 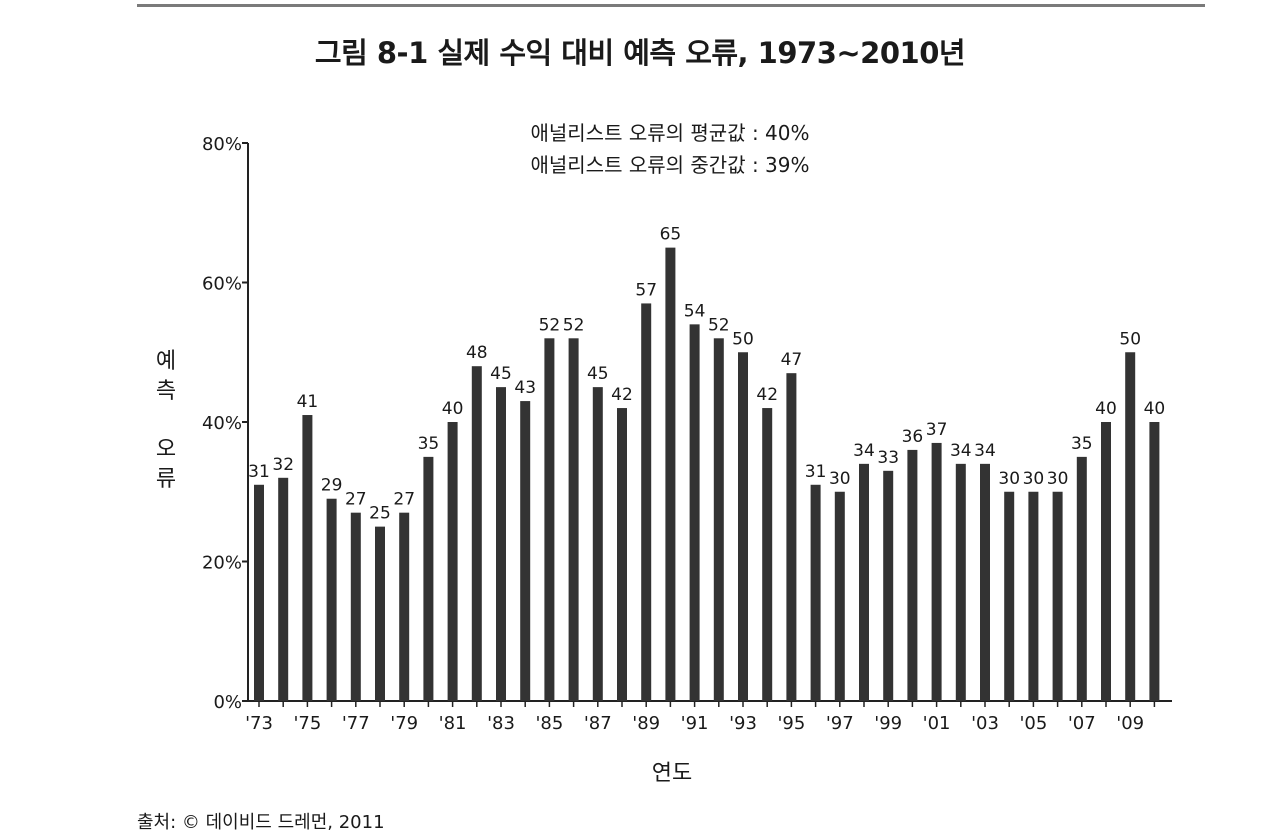 What do you see at coordinates (670, 165) in the screenshot?
I see `median-annotation: 애널리스트 오류의 중간값 : 39%` at bounding box center [670, 165].